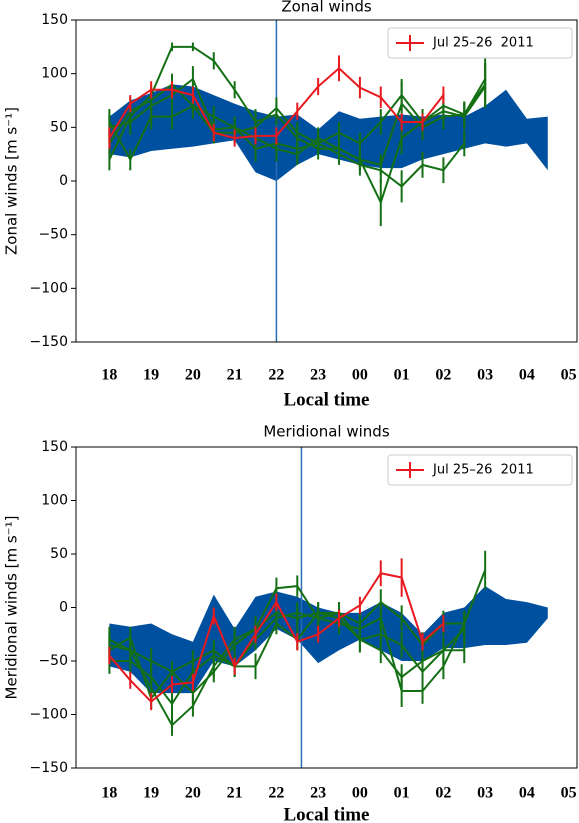  Describe the element at coordinates (12, 608) in the screenshot. I see `y-axis-label: Meridional winds [m s⁻¹]` at that location.